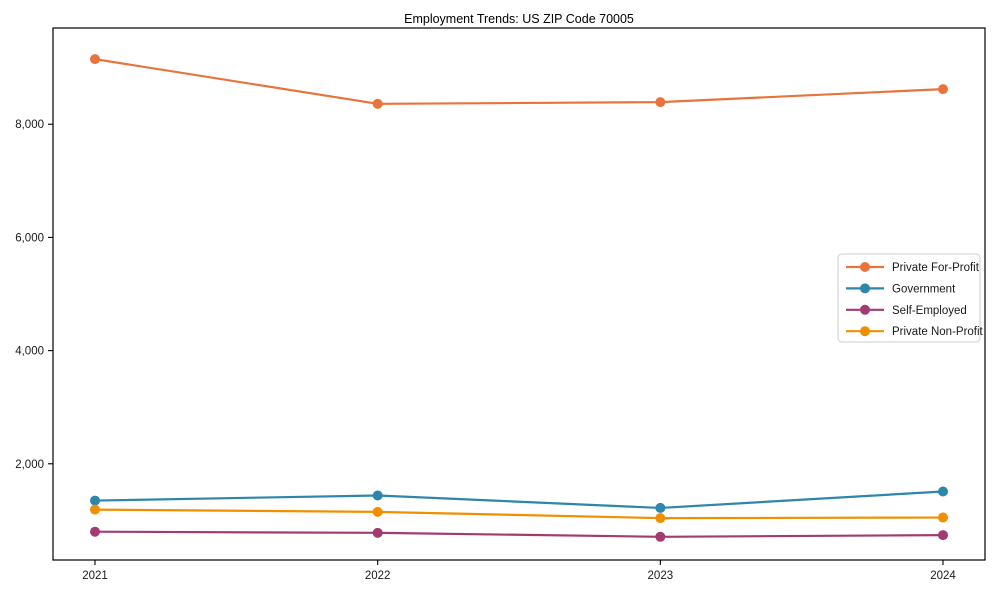 The height and width of the screenshot is (600, 1000). I want to click on legend-label: Self-Employed, so click(929, 311).